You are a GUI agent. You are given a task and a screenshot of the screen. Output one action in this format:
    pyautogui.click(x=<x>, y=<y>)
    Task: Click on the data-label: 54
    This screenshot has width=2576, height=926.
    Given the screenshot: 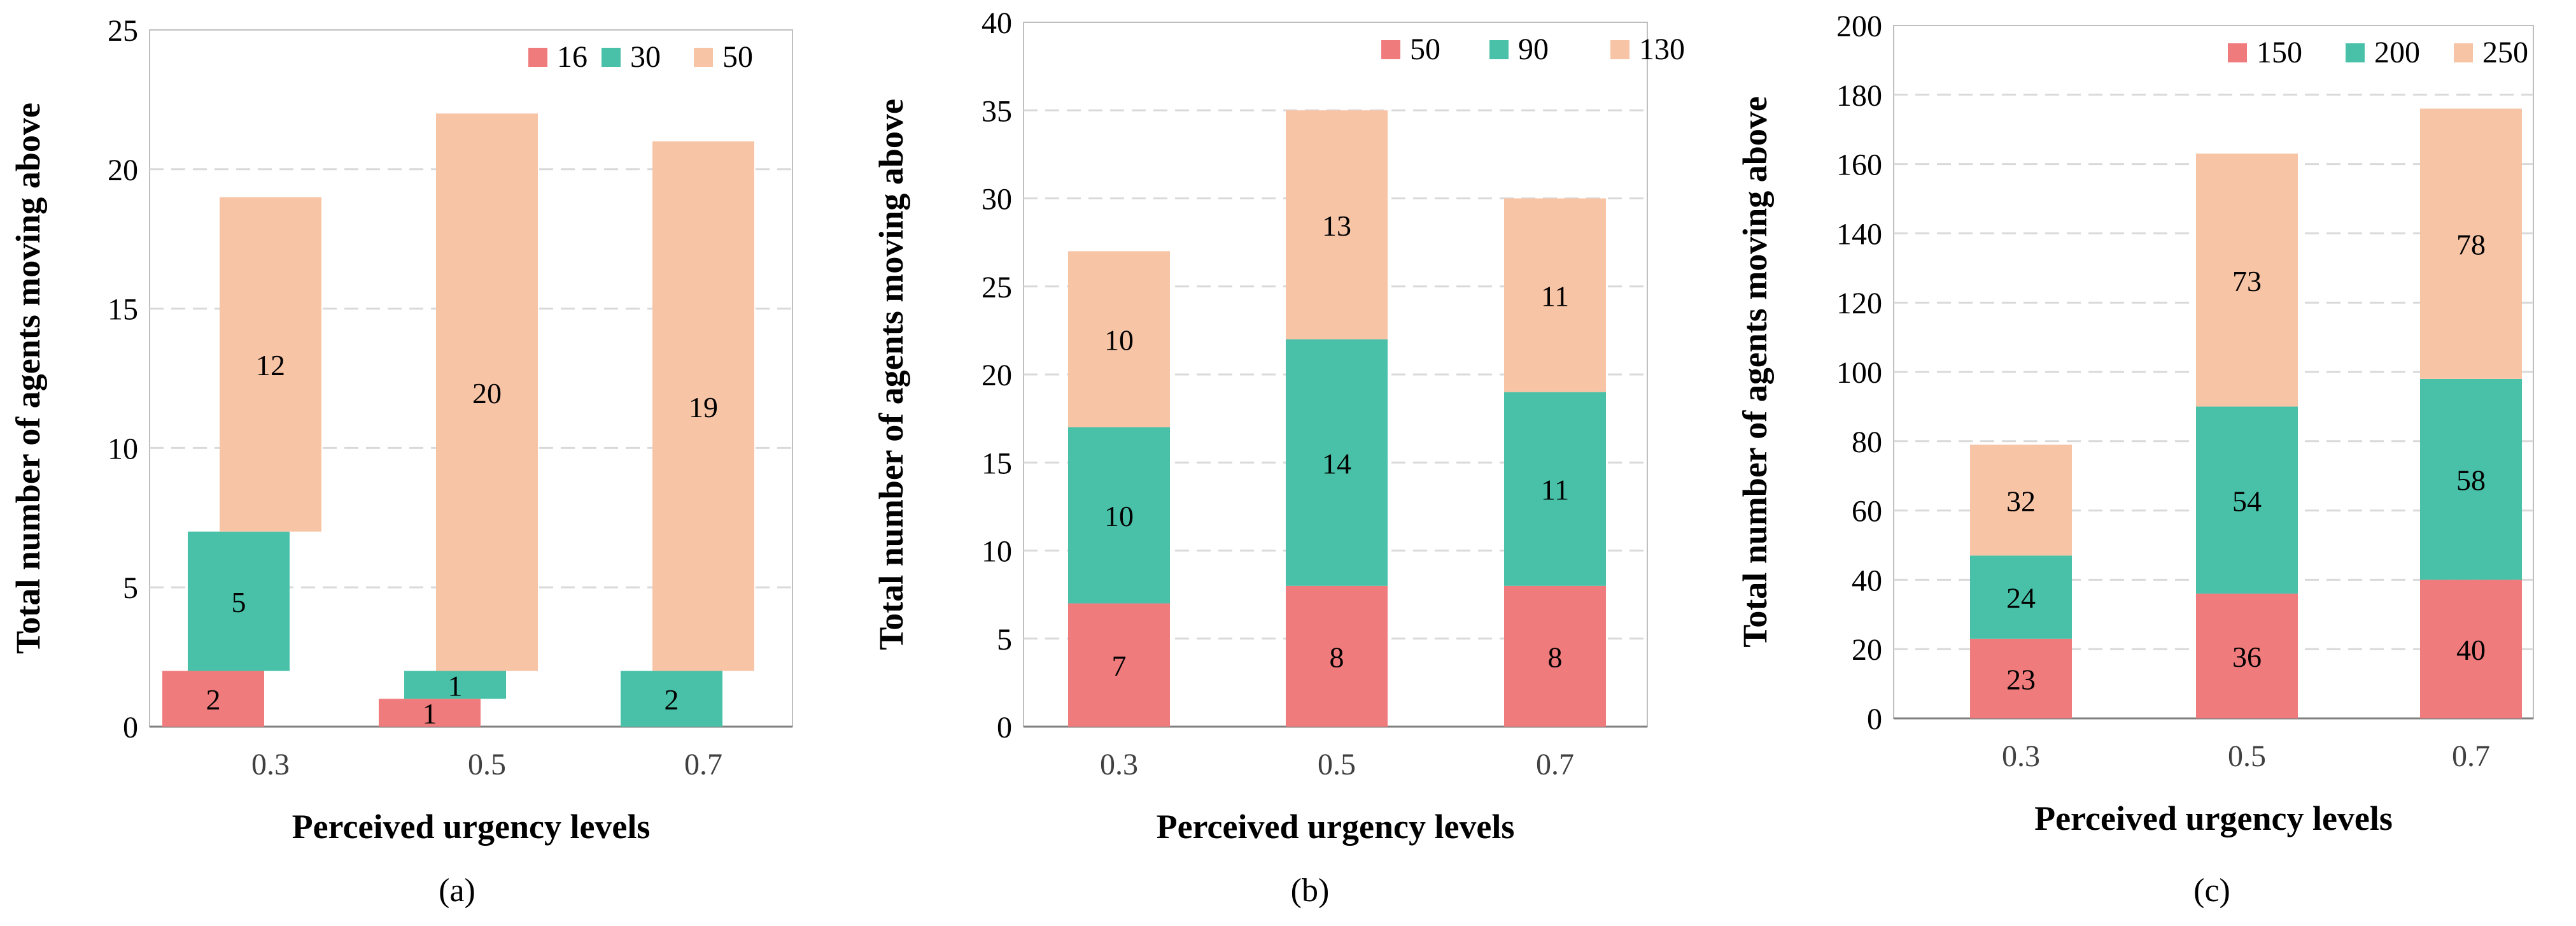 What is the action you would take?
    pyautogui.click(x=2247, y=501)
    